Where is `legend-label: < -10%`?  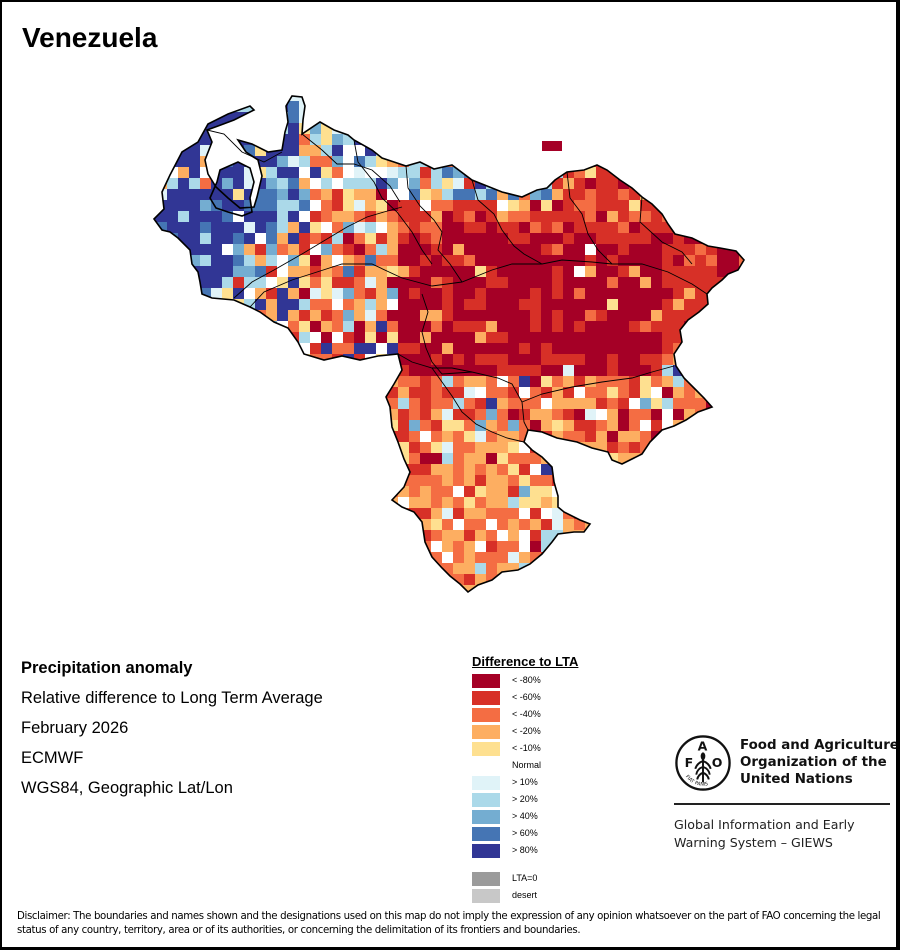
legend-label: < -10% is located at coordinates (526, 748).